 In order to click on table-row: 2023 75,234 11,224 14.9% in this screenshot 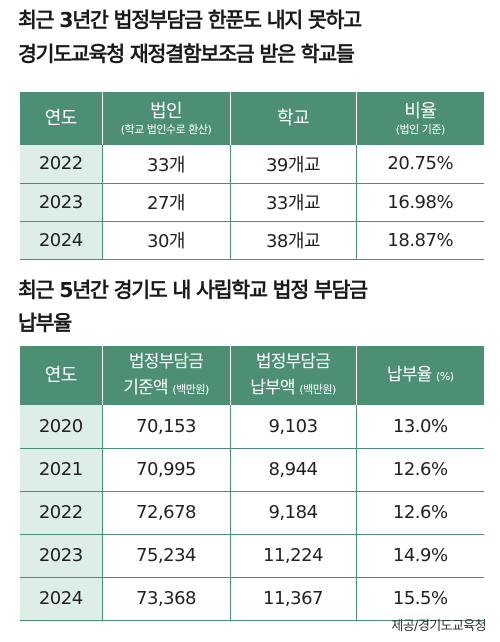, I will do `click(252, 556)`.